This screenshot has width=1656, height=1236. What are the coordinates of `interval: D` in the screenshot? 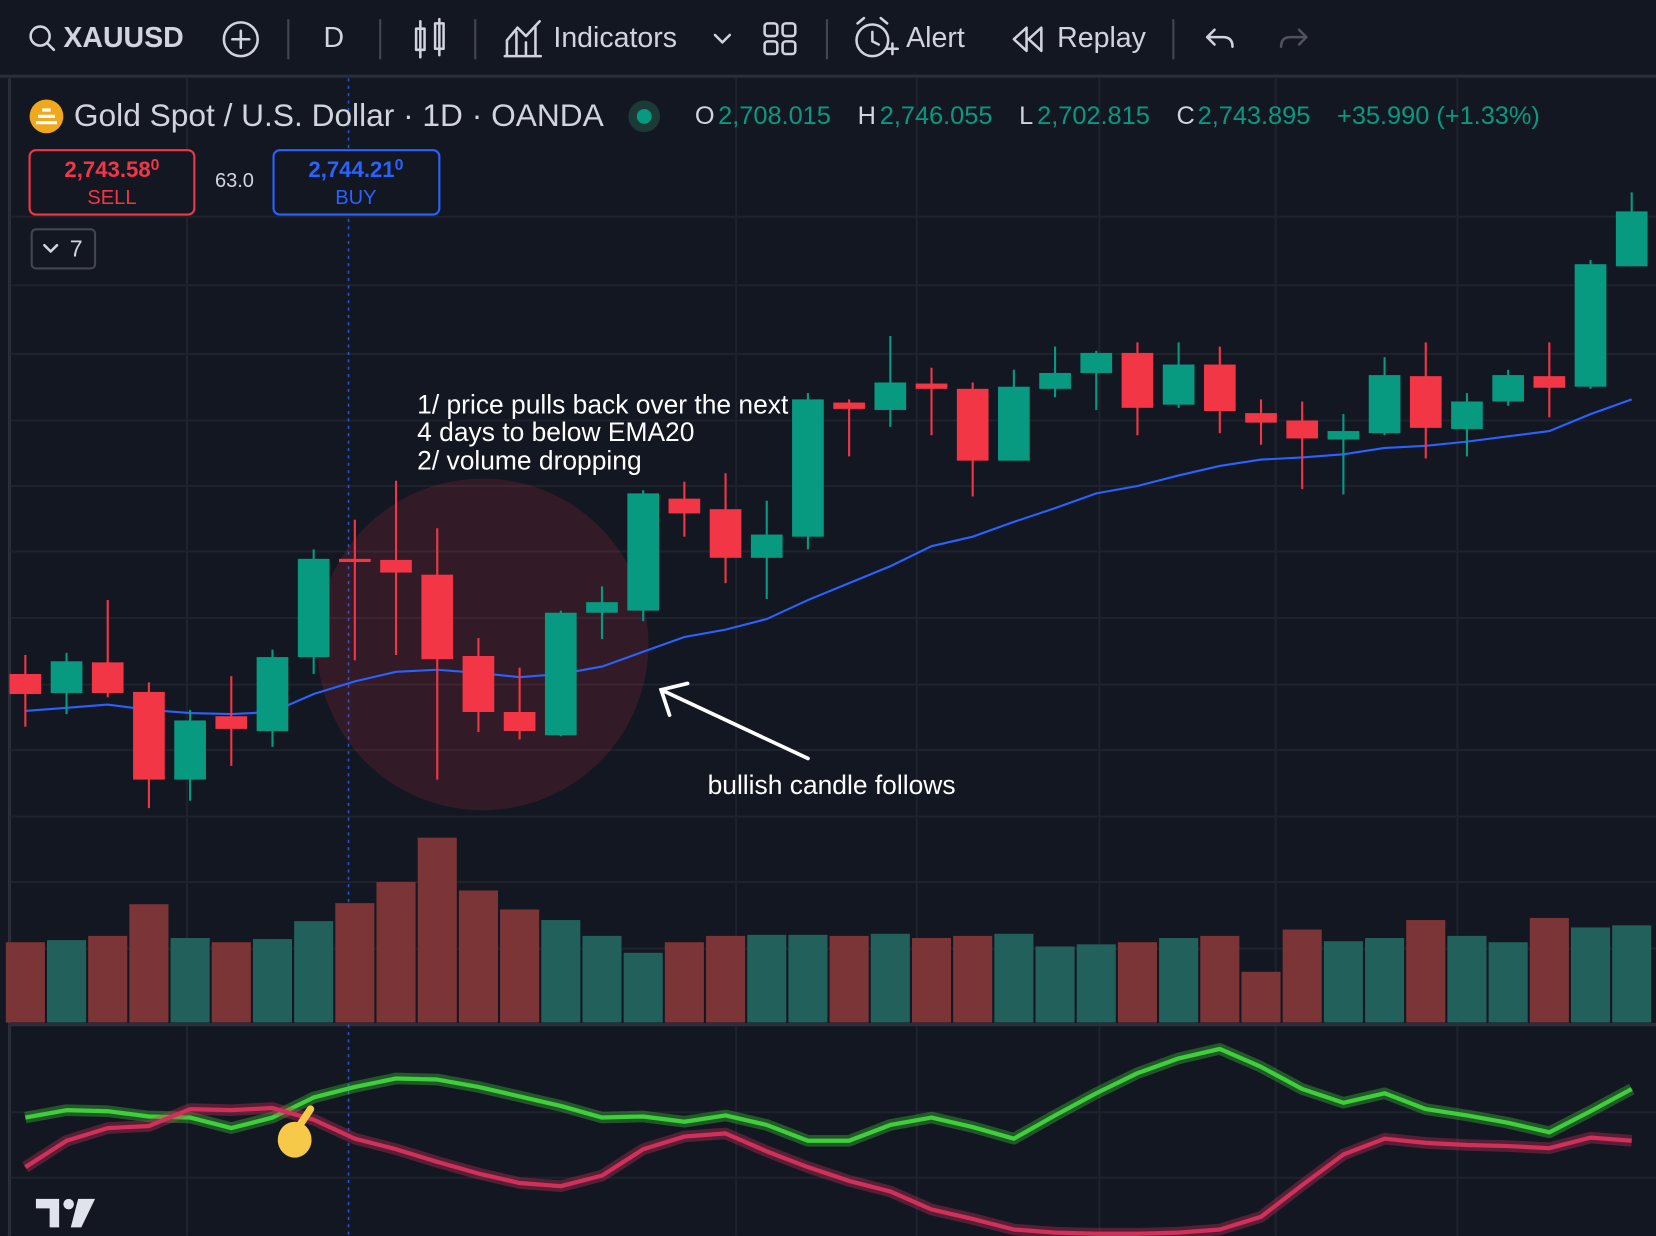 It's located at (333, 38).